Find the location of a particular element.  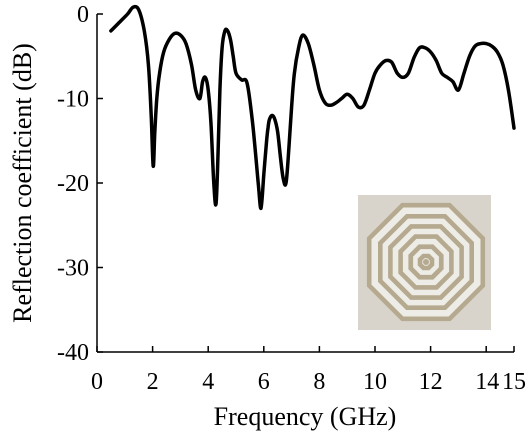

x-tick-label: 15 is located at coordinates (514, 382).